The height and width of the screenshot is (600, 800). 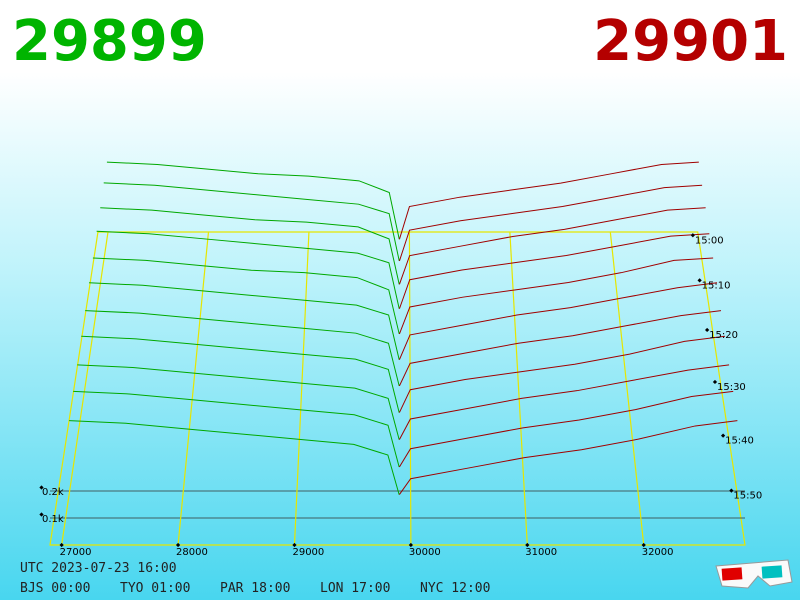 What do you see at coordinates (723, 335) in the screenshot?
I see `time-tick-label: 15:20` at bounding box center [723, 335].